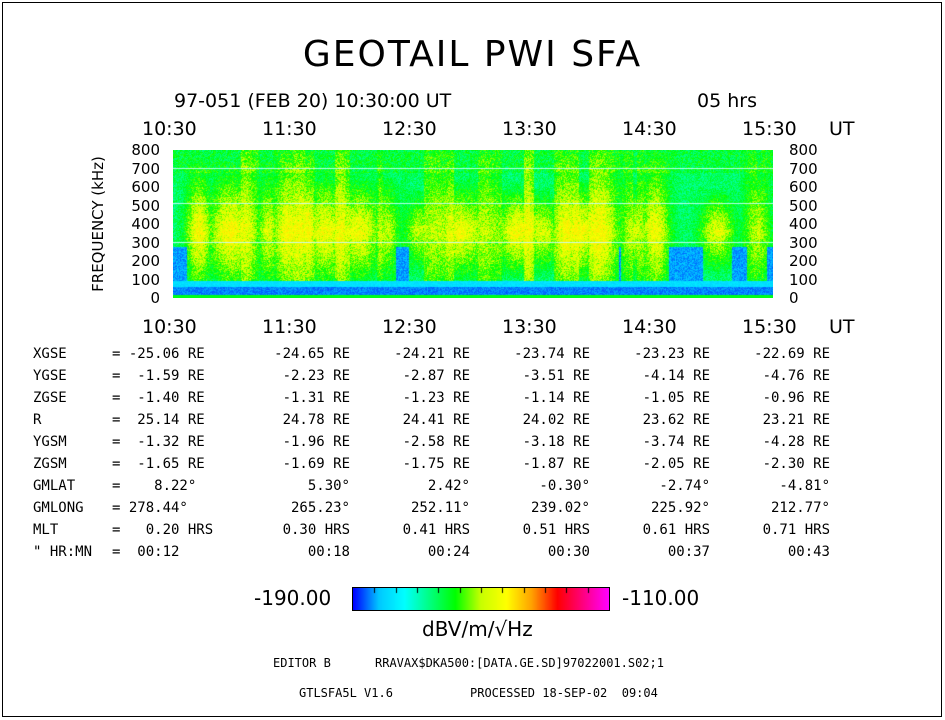 The image size is (945, 720). Describe the element at coordinates (436, 464) in the screenshot. I see `ephemeris-value: -1.75 RE` at that location.